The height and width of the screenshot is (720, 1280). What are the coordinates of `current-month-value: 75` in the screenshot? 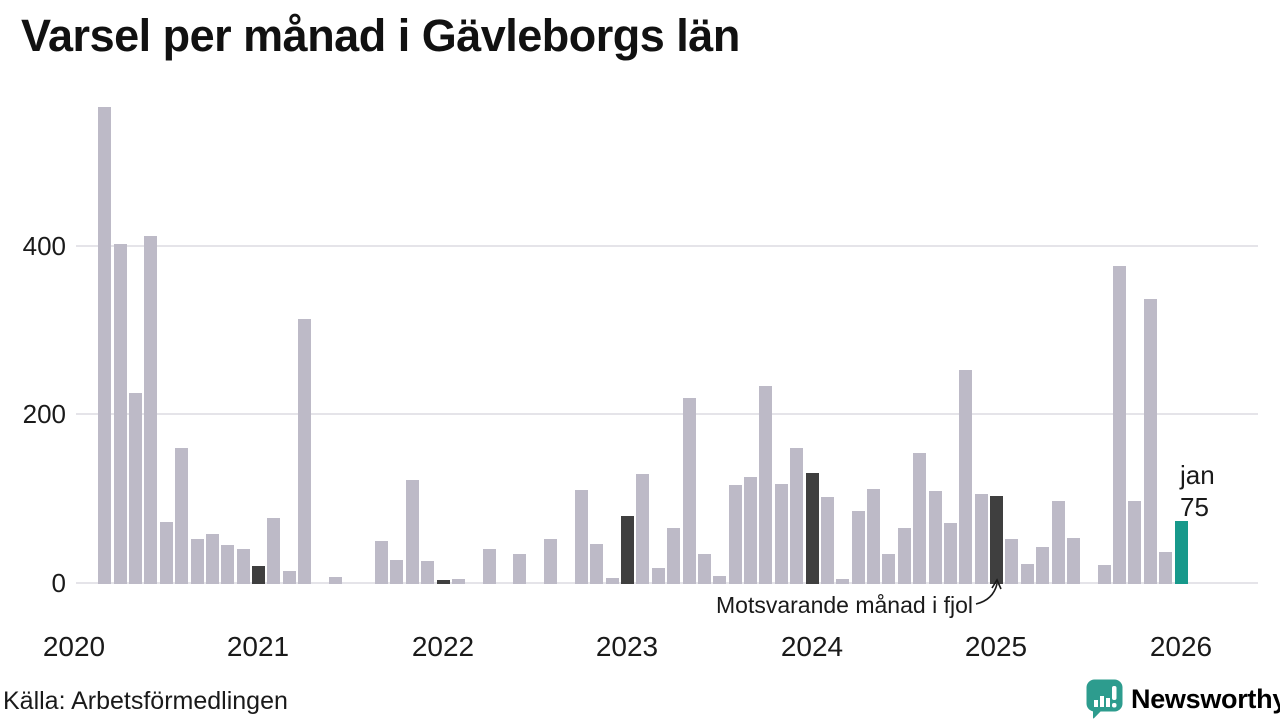 It's located at (1194, 507).